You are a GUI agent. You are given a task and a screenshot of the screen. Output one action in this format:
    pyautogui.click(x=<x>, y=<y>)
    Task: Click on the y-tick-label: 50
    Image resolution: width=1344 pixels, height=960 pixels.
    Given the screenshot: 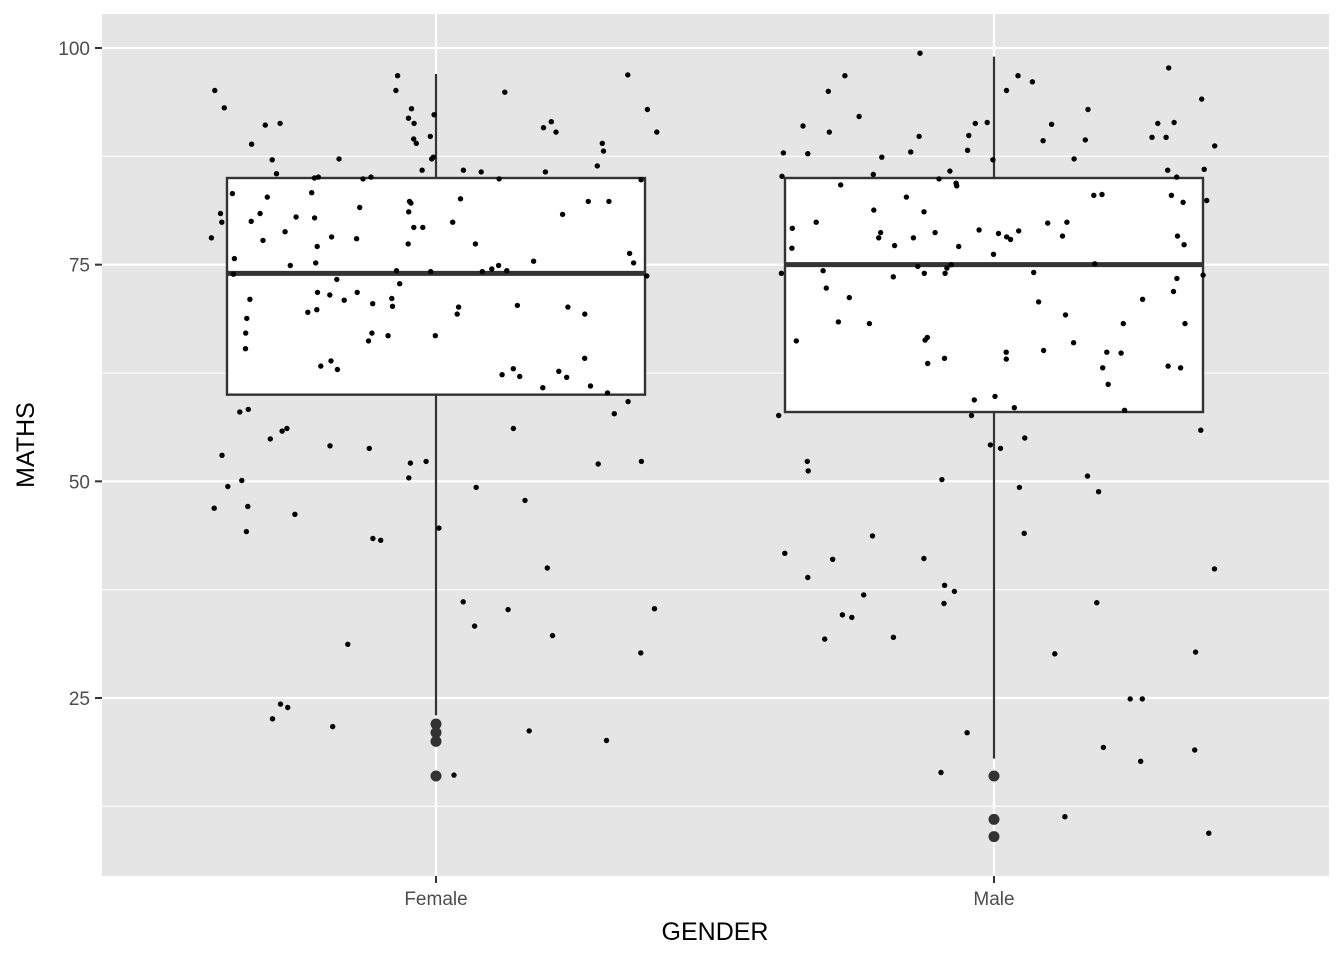 What is the action you would take?
    pyautogui.click(x=79, y=482)
    